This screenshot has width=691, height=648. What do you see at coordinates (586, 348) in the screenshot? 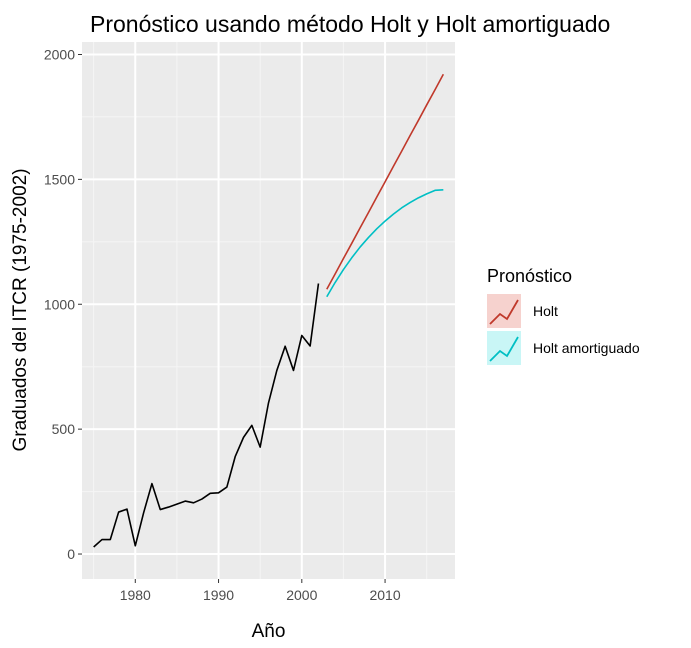
I see `legend-label: Holt amortiguado` at bounding box center [586, 348].